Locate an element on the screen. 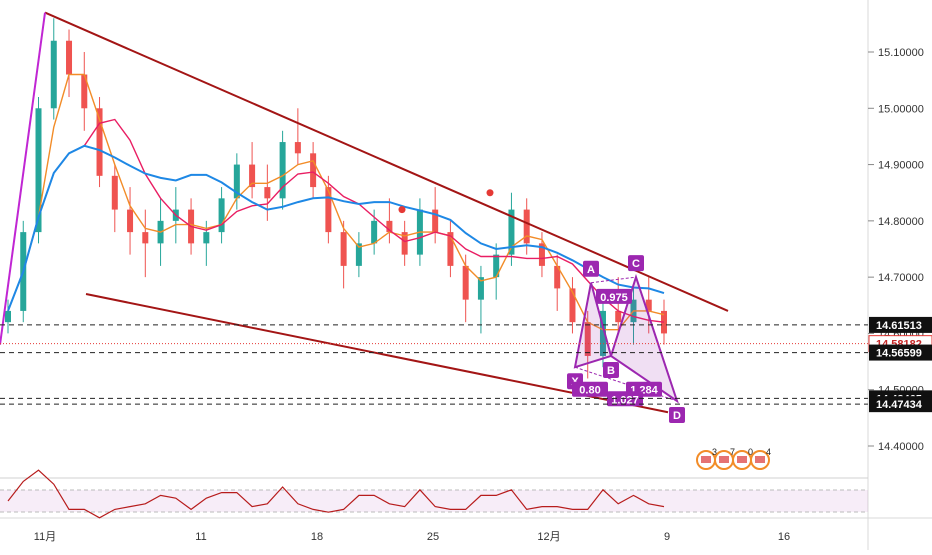 The image size is (932, 555). harmonic-point-label: C is located at coordinates (636, 264).